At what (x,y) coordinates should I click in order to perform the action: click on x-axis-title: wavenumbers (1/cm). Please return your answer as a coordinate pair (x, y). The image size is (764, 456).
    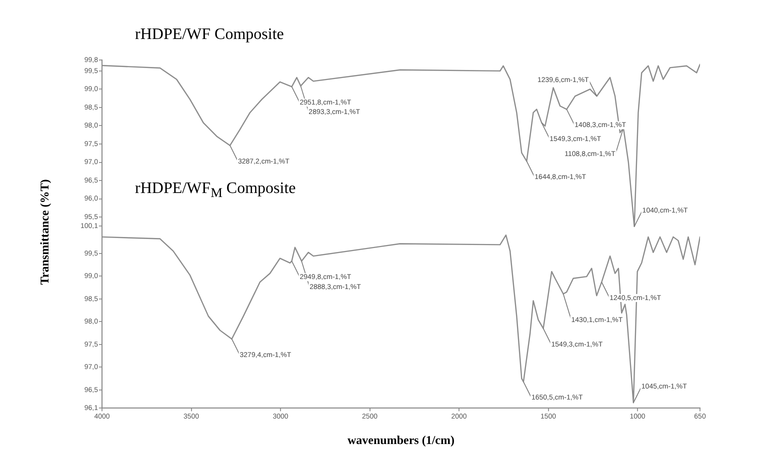
    Looking at the image, I should click on (401, 439).